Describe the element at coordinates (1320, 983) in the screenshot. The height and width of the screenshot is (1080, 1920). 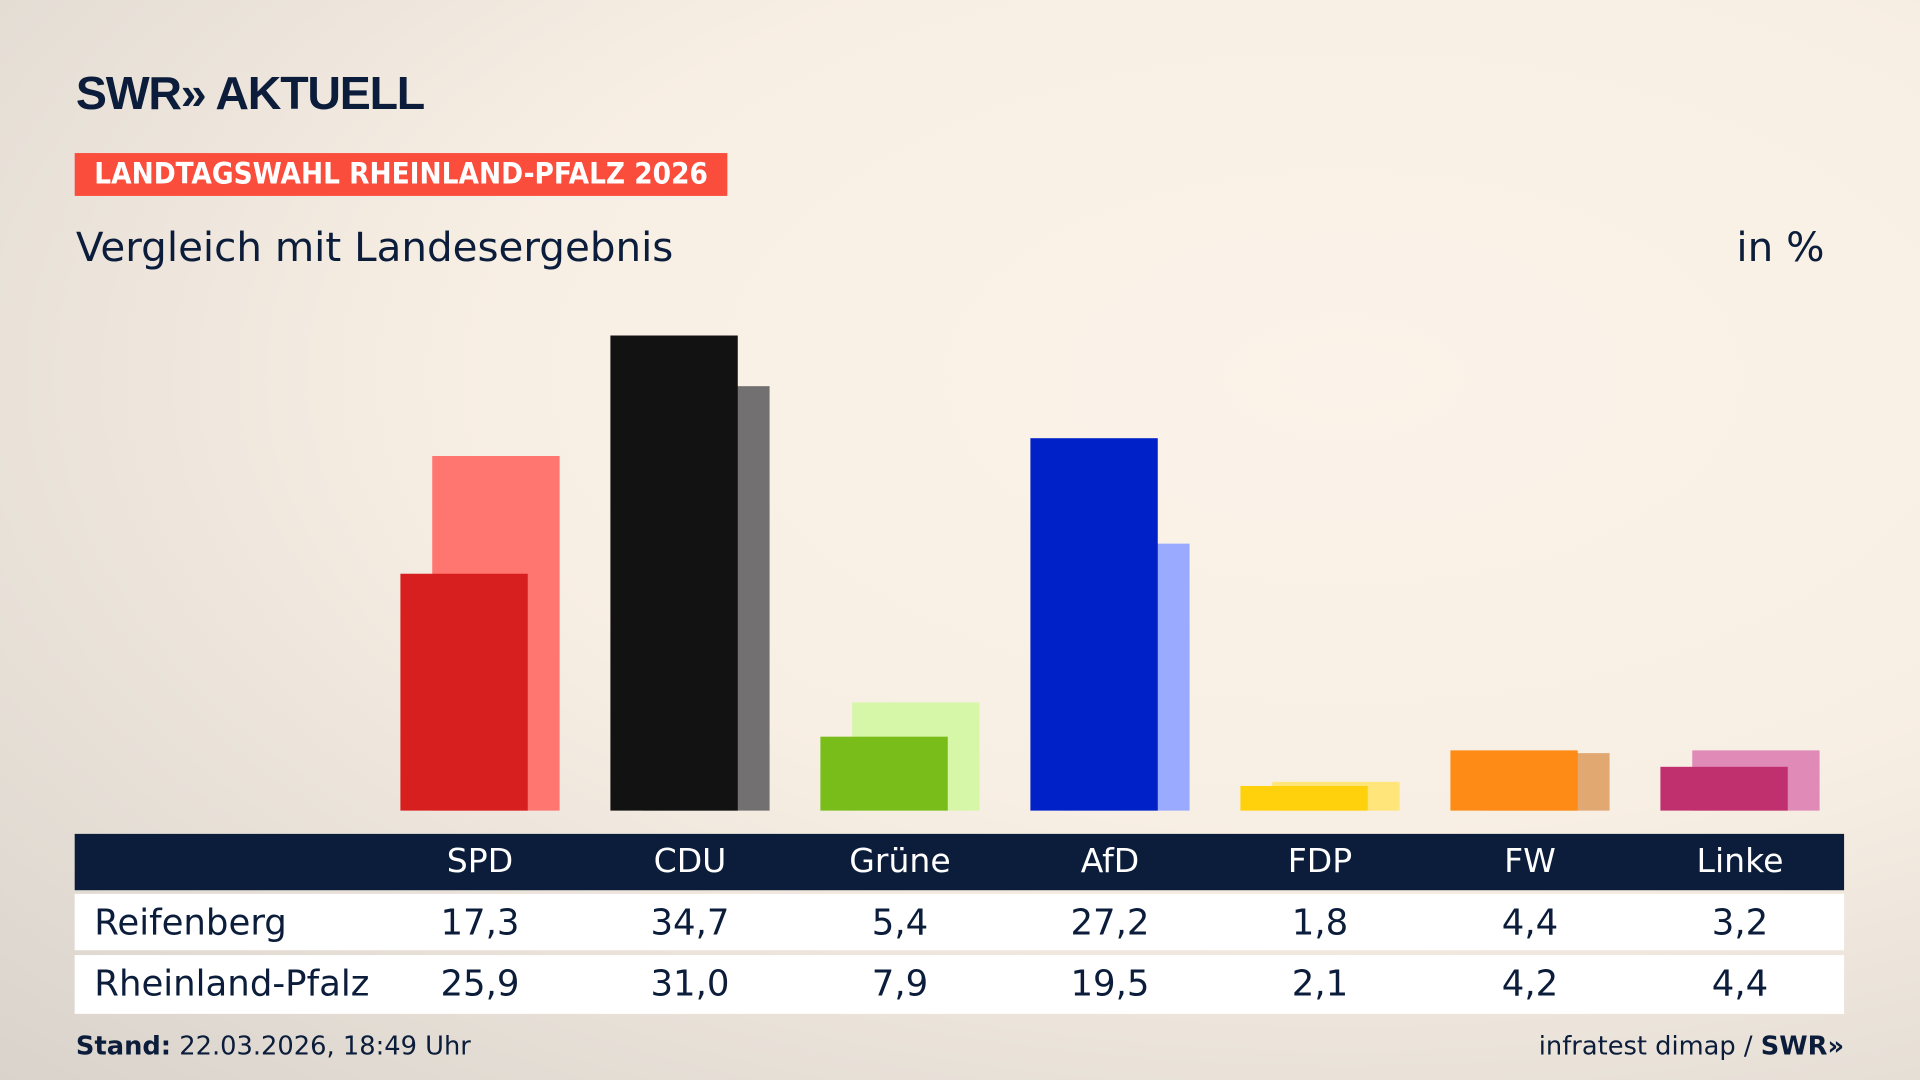
I see `value-cell: 2,1` at that location.